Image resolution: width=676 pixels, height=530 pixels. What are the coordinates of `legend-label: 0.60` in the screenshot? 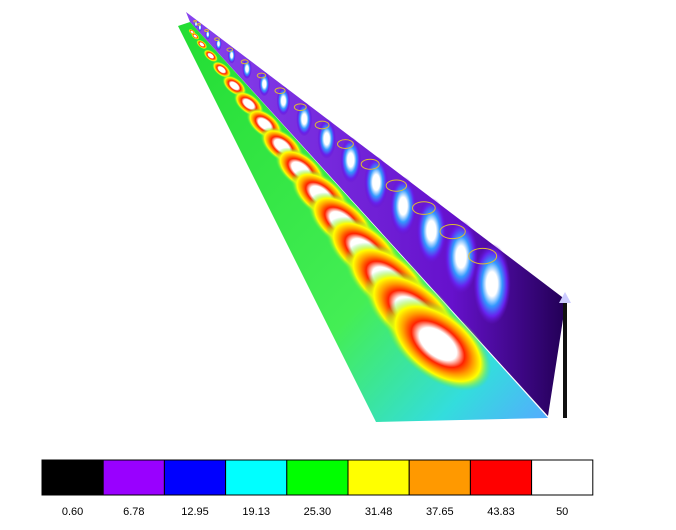 It's located at (72, 512).